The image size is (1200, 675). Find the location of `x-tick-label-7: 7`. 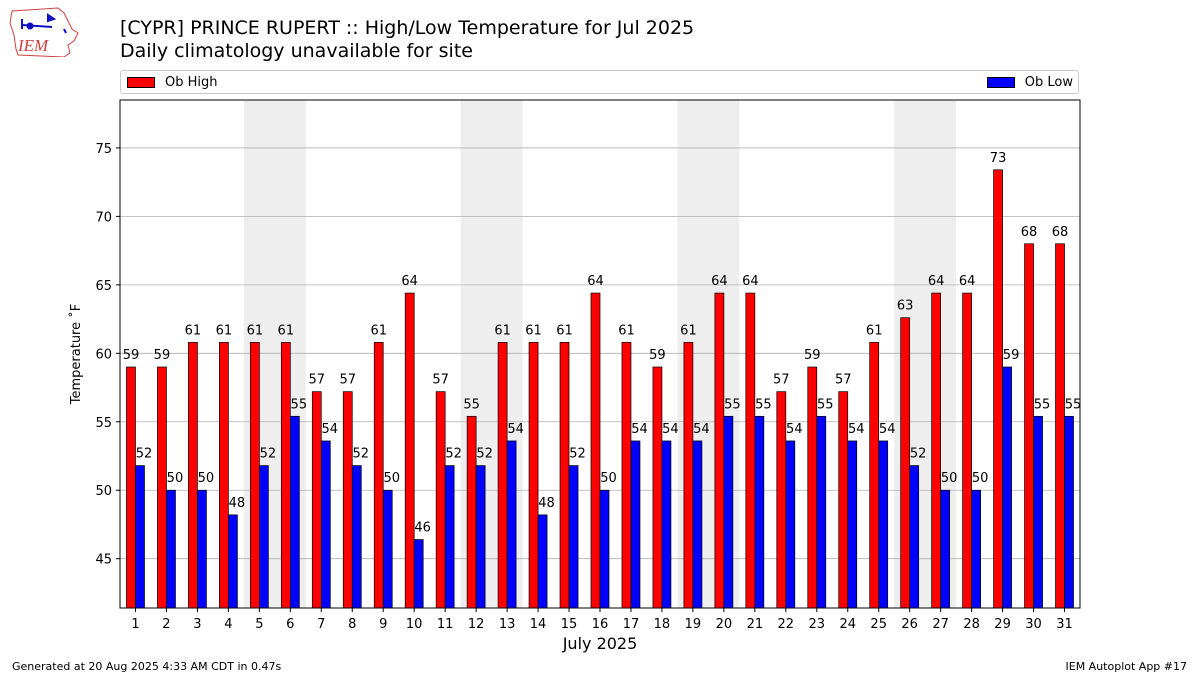

x-tick-label-7: 7 is located at coordinates (321, 624).